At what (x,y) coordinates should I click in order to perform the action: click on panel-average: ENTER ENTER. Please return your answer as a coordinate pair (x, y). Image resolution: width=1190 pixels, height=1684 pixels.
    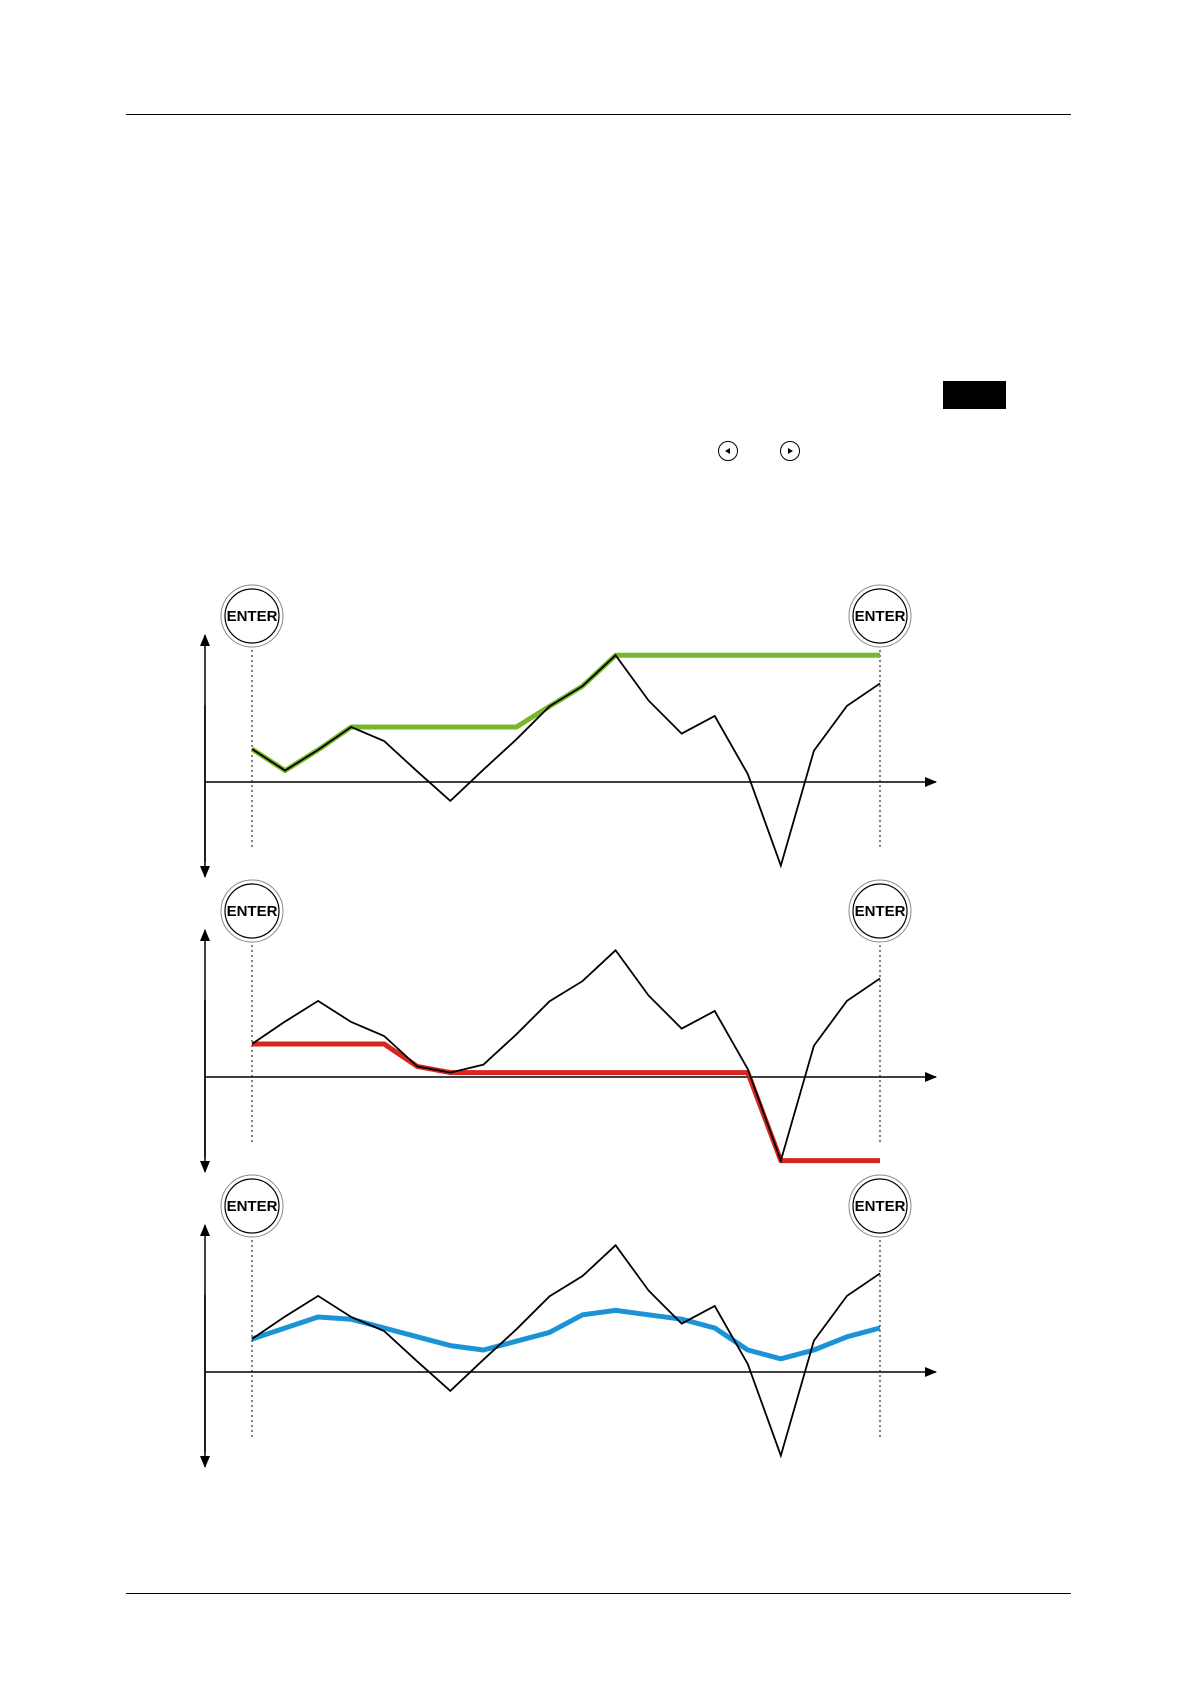
    Looking at the image, I should click on (568, 1321).